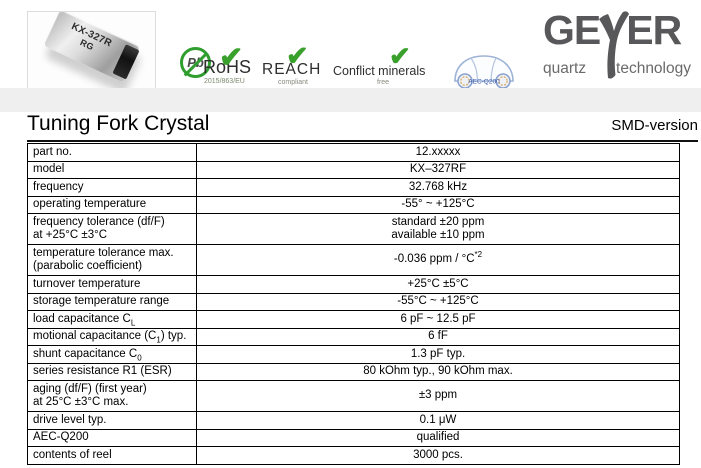 The image size is (701, 468). I want to click on param-label: motional capacitance (C1) typ., so click(112, 336).